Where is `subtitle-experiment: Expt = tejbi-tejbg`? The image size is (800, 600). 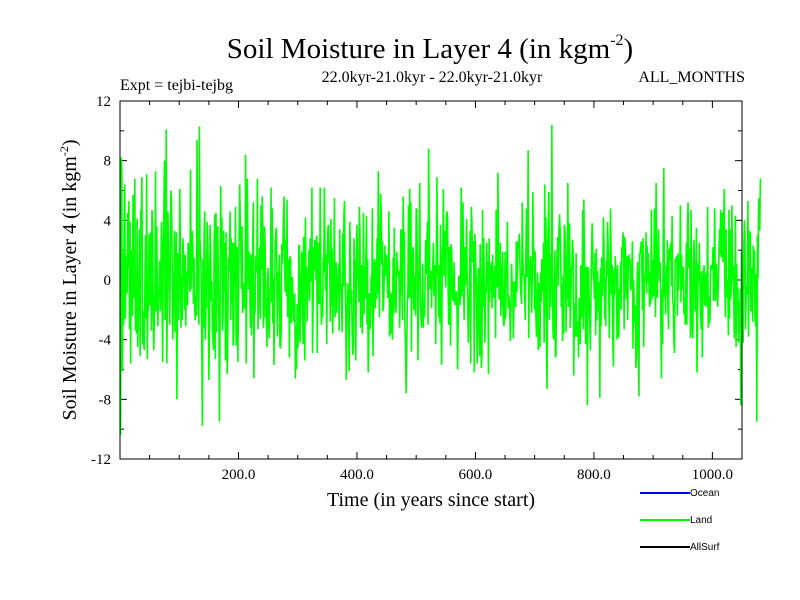
subtitle-experiment: Expt = tejbi-tejbg is located at coordinates (176, 85).